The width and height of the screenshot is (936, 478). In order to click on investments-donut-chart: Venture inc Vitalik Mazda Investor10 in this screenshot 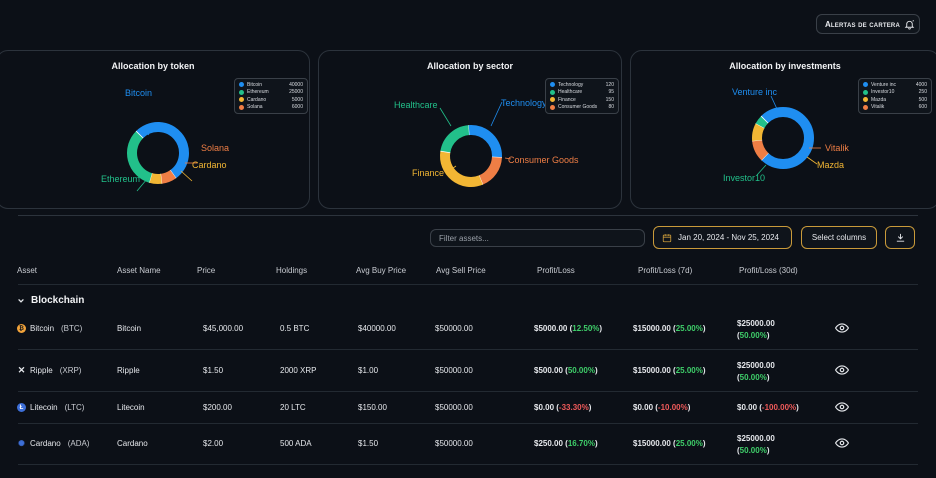, I will do `click(786, 135)`.